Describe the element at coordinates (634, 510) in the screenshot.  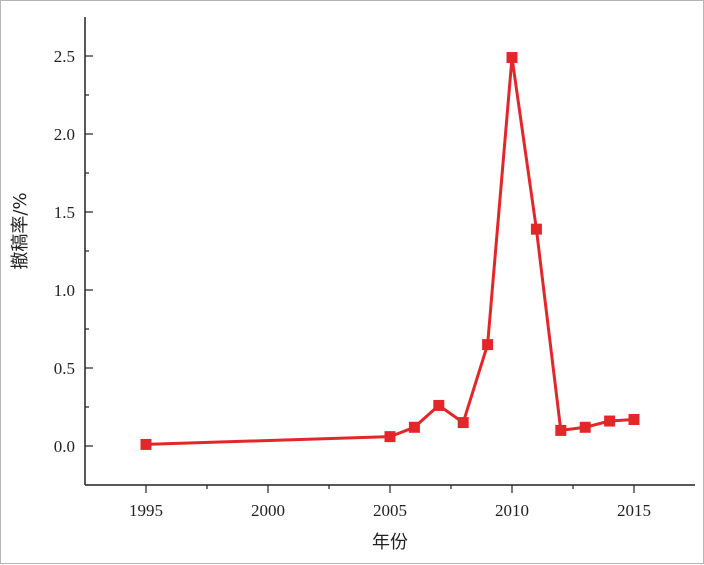
I see `x-tick-label: 2015` at that location.